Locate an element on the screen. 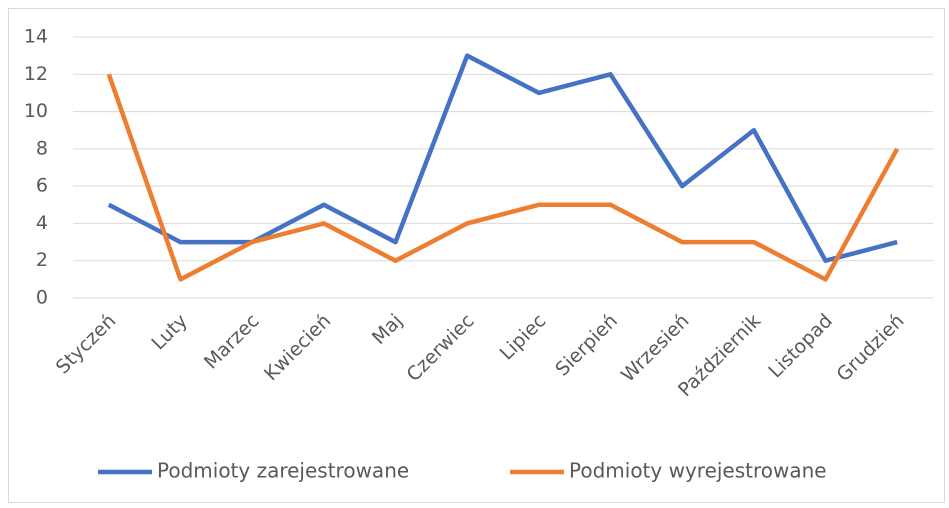  y-tick-label: 6 is located at coordinates (42, 186).